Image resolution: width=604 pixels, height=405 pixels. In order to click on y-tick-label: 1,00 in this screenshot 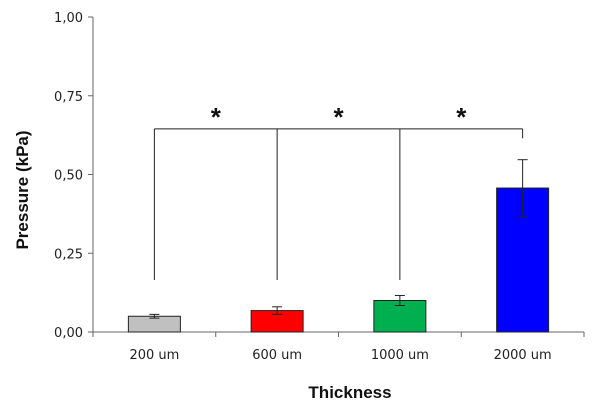, I will do `click(68, 18)`.